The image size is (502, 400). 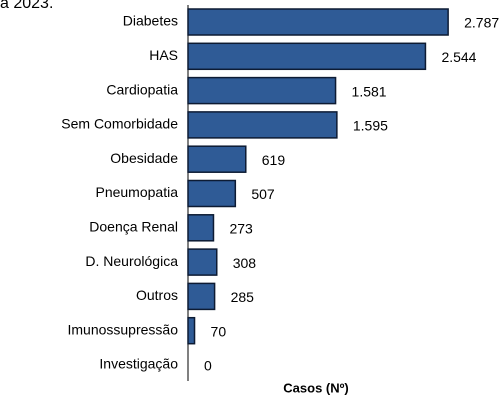 I want to click on value-label: 308, so click(x=245, y=263).